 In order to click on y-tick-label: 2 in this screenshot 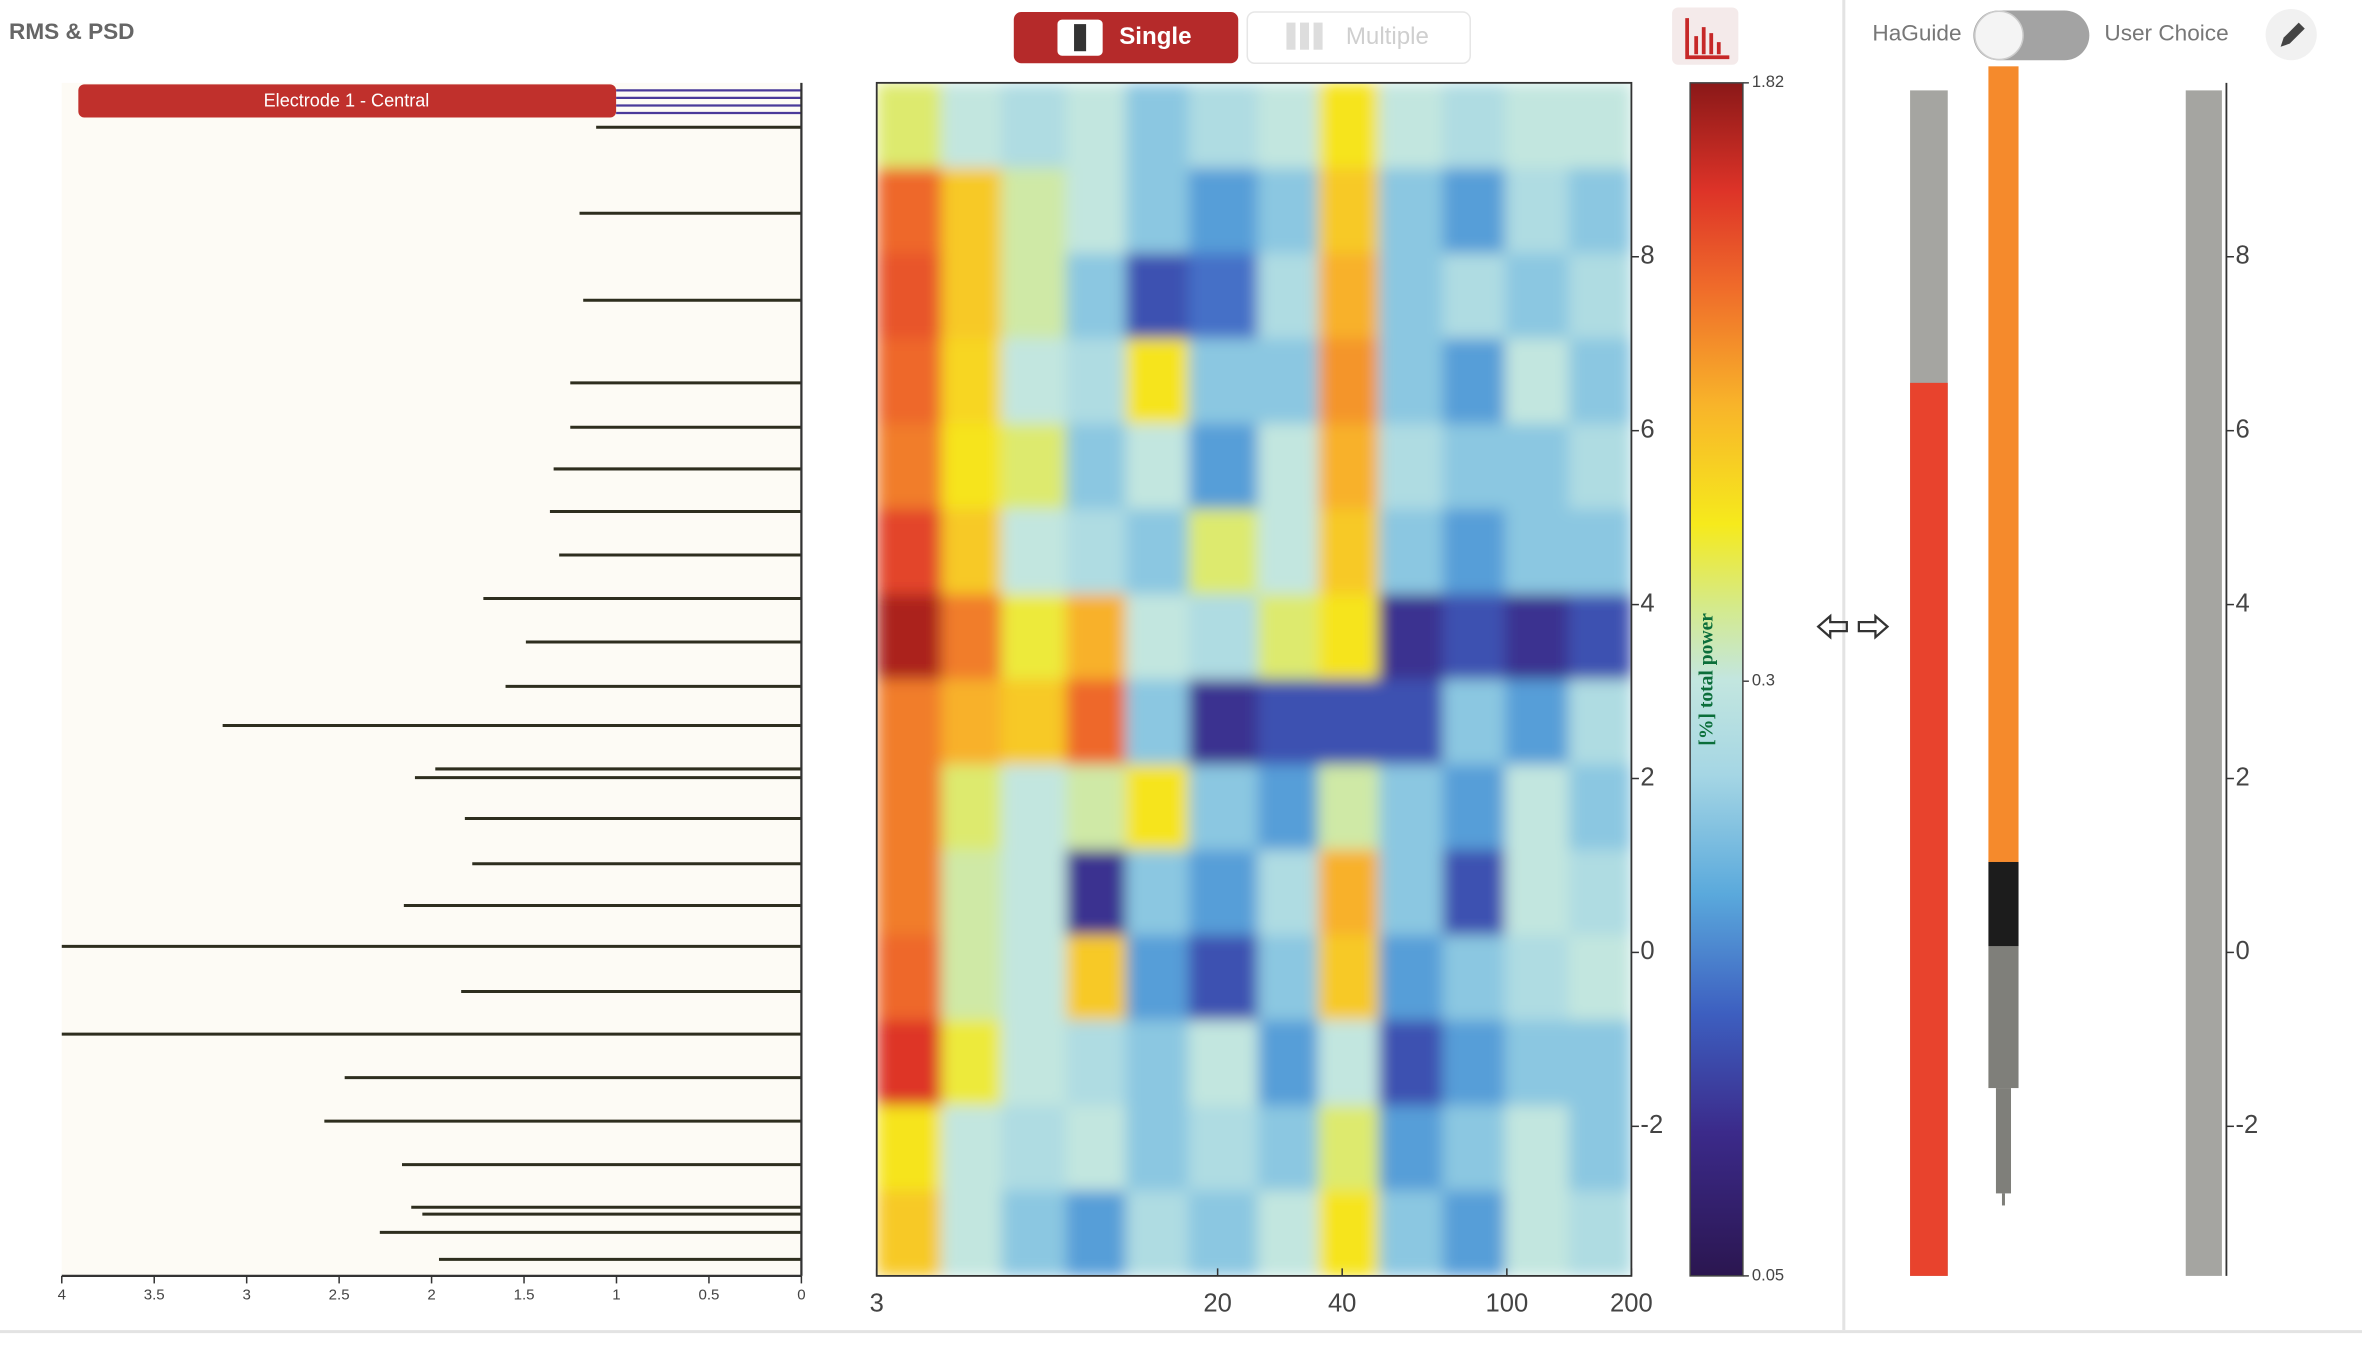, I will do `click(2242, 777)`.